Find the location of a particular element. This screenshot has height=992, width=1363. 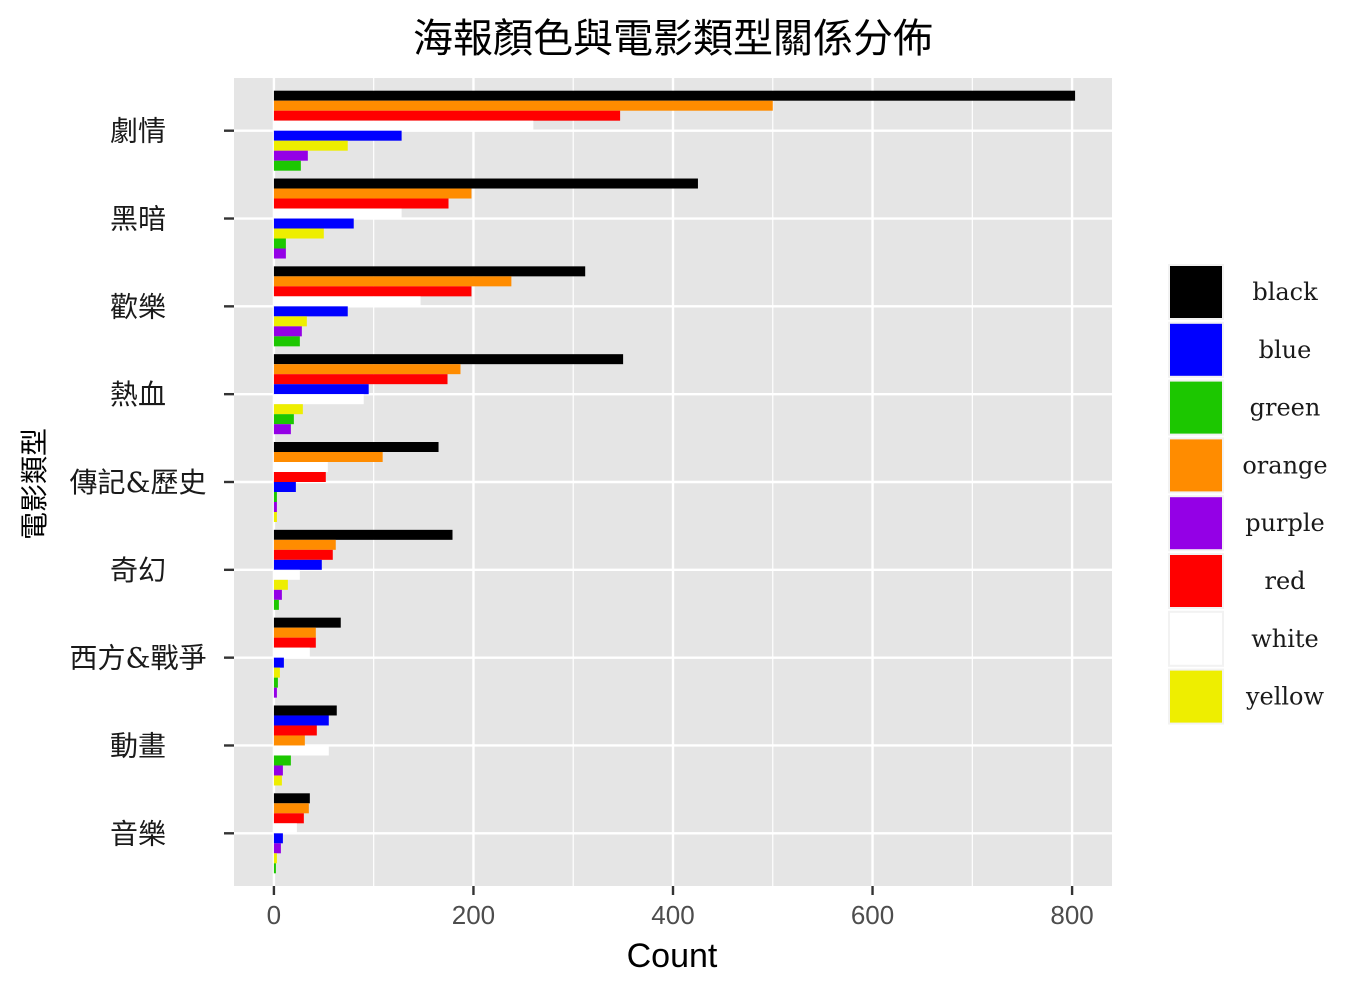

x-tick-label: 200 is located at coordinates (473, 915).